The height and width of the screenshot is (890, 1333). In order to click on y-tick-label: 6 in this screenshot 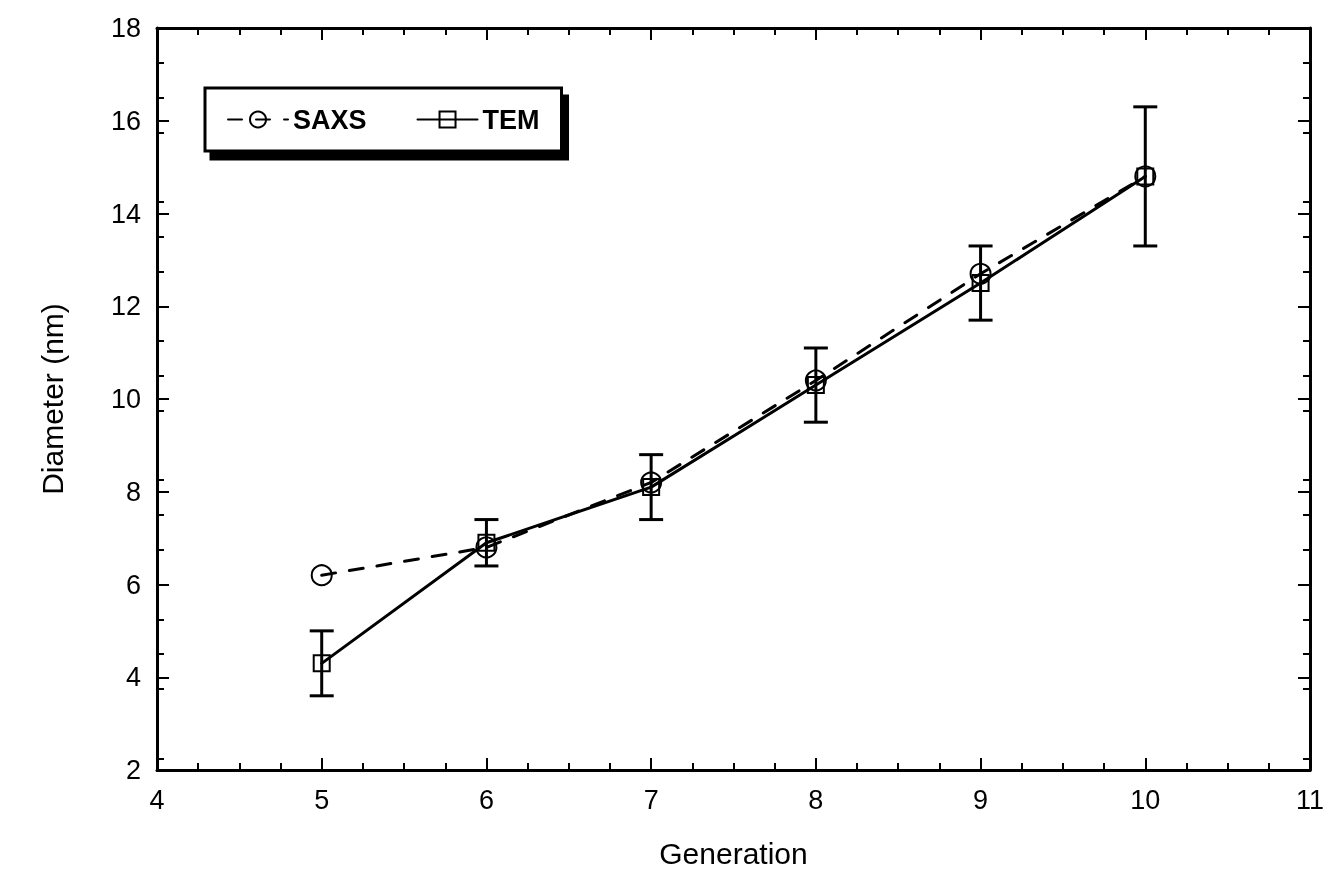, I will do `click(133, 584)`.